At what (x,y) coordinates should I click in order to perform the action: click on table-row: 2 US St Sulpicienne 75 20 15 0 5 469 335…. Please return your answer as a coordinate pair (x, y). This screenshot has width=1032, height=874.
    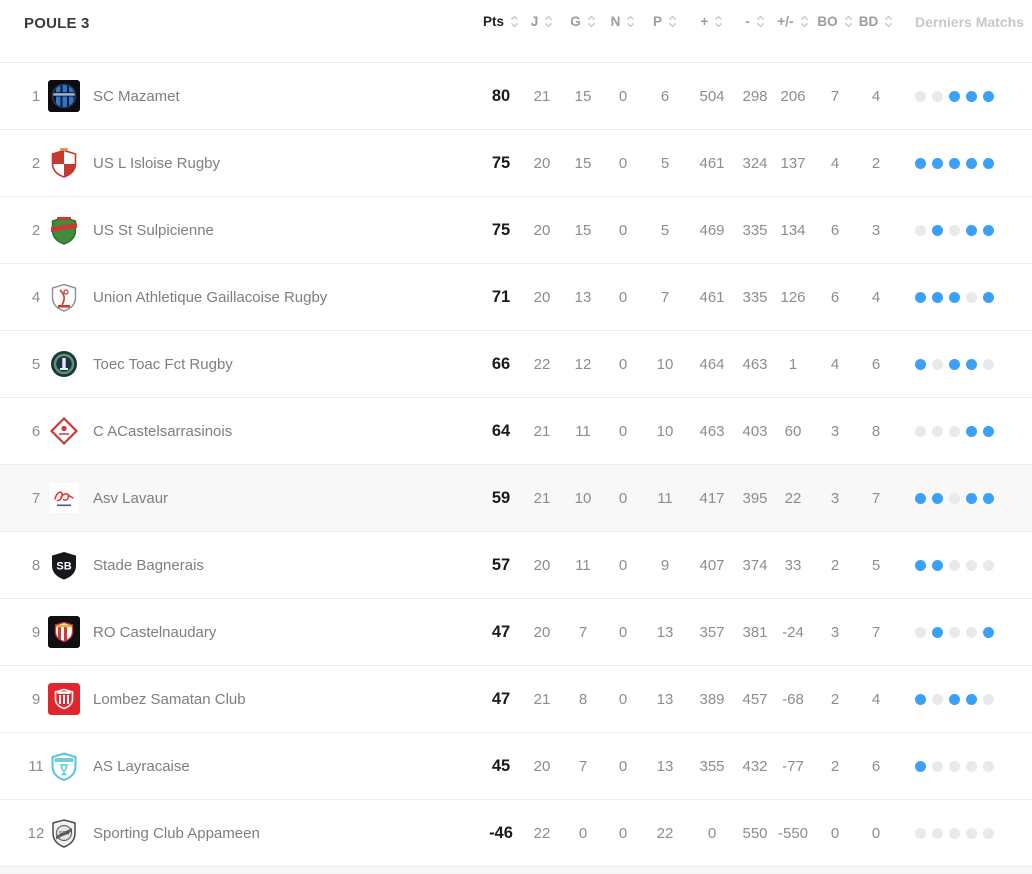
    Looking at the image, I should click on (516, 230).